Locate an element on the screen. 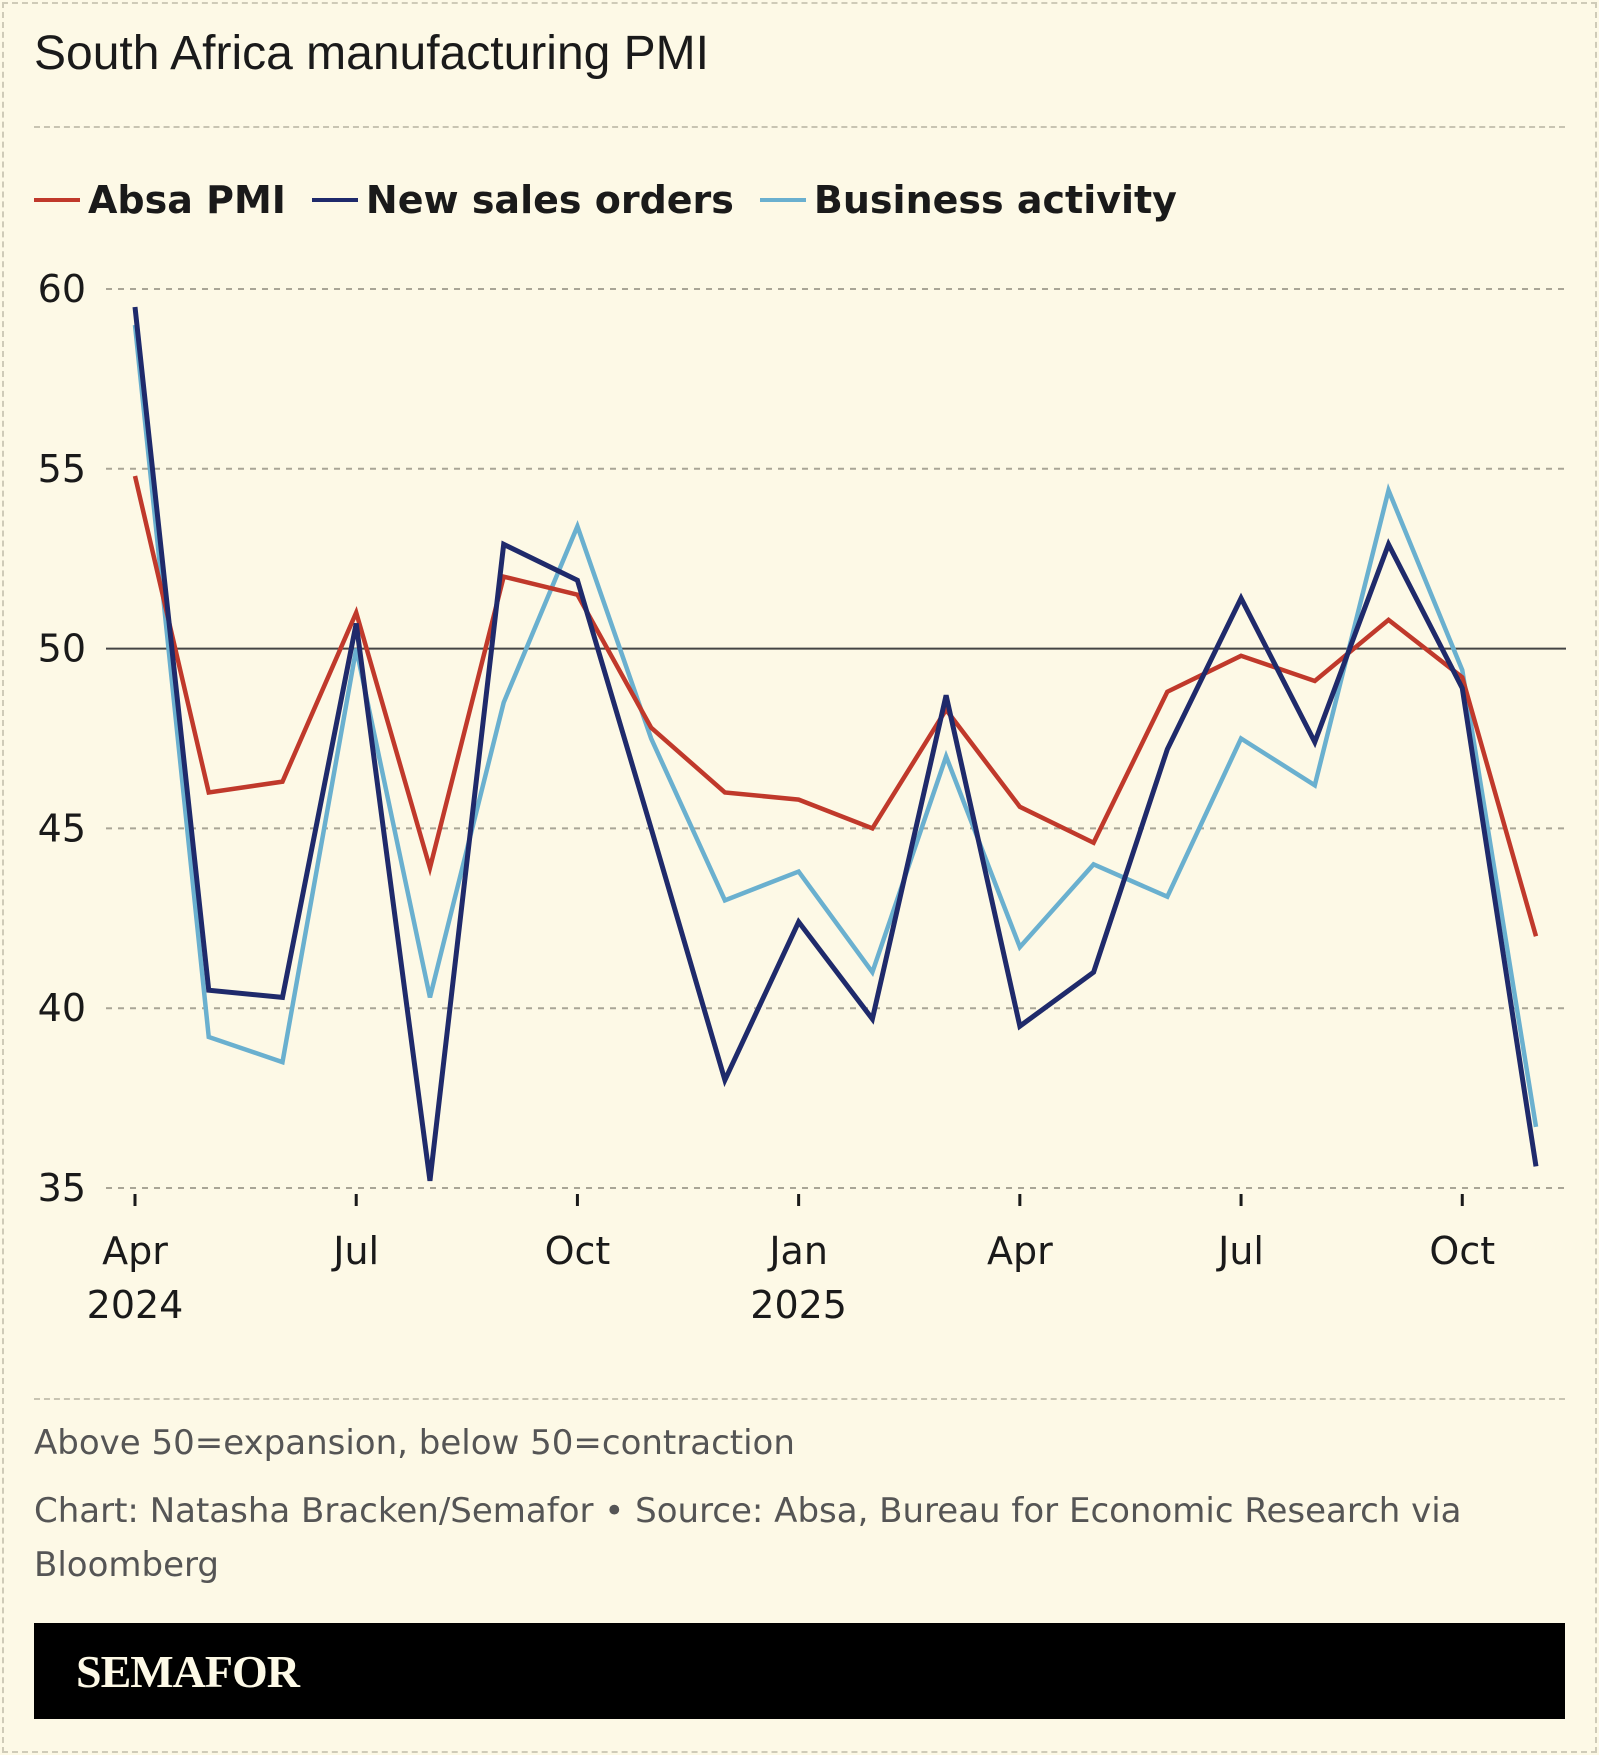 The image size is (1599, 1755). y-tick-label: 40 is located at coordinates (62, 1008).